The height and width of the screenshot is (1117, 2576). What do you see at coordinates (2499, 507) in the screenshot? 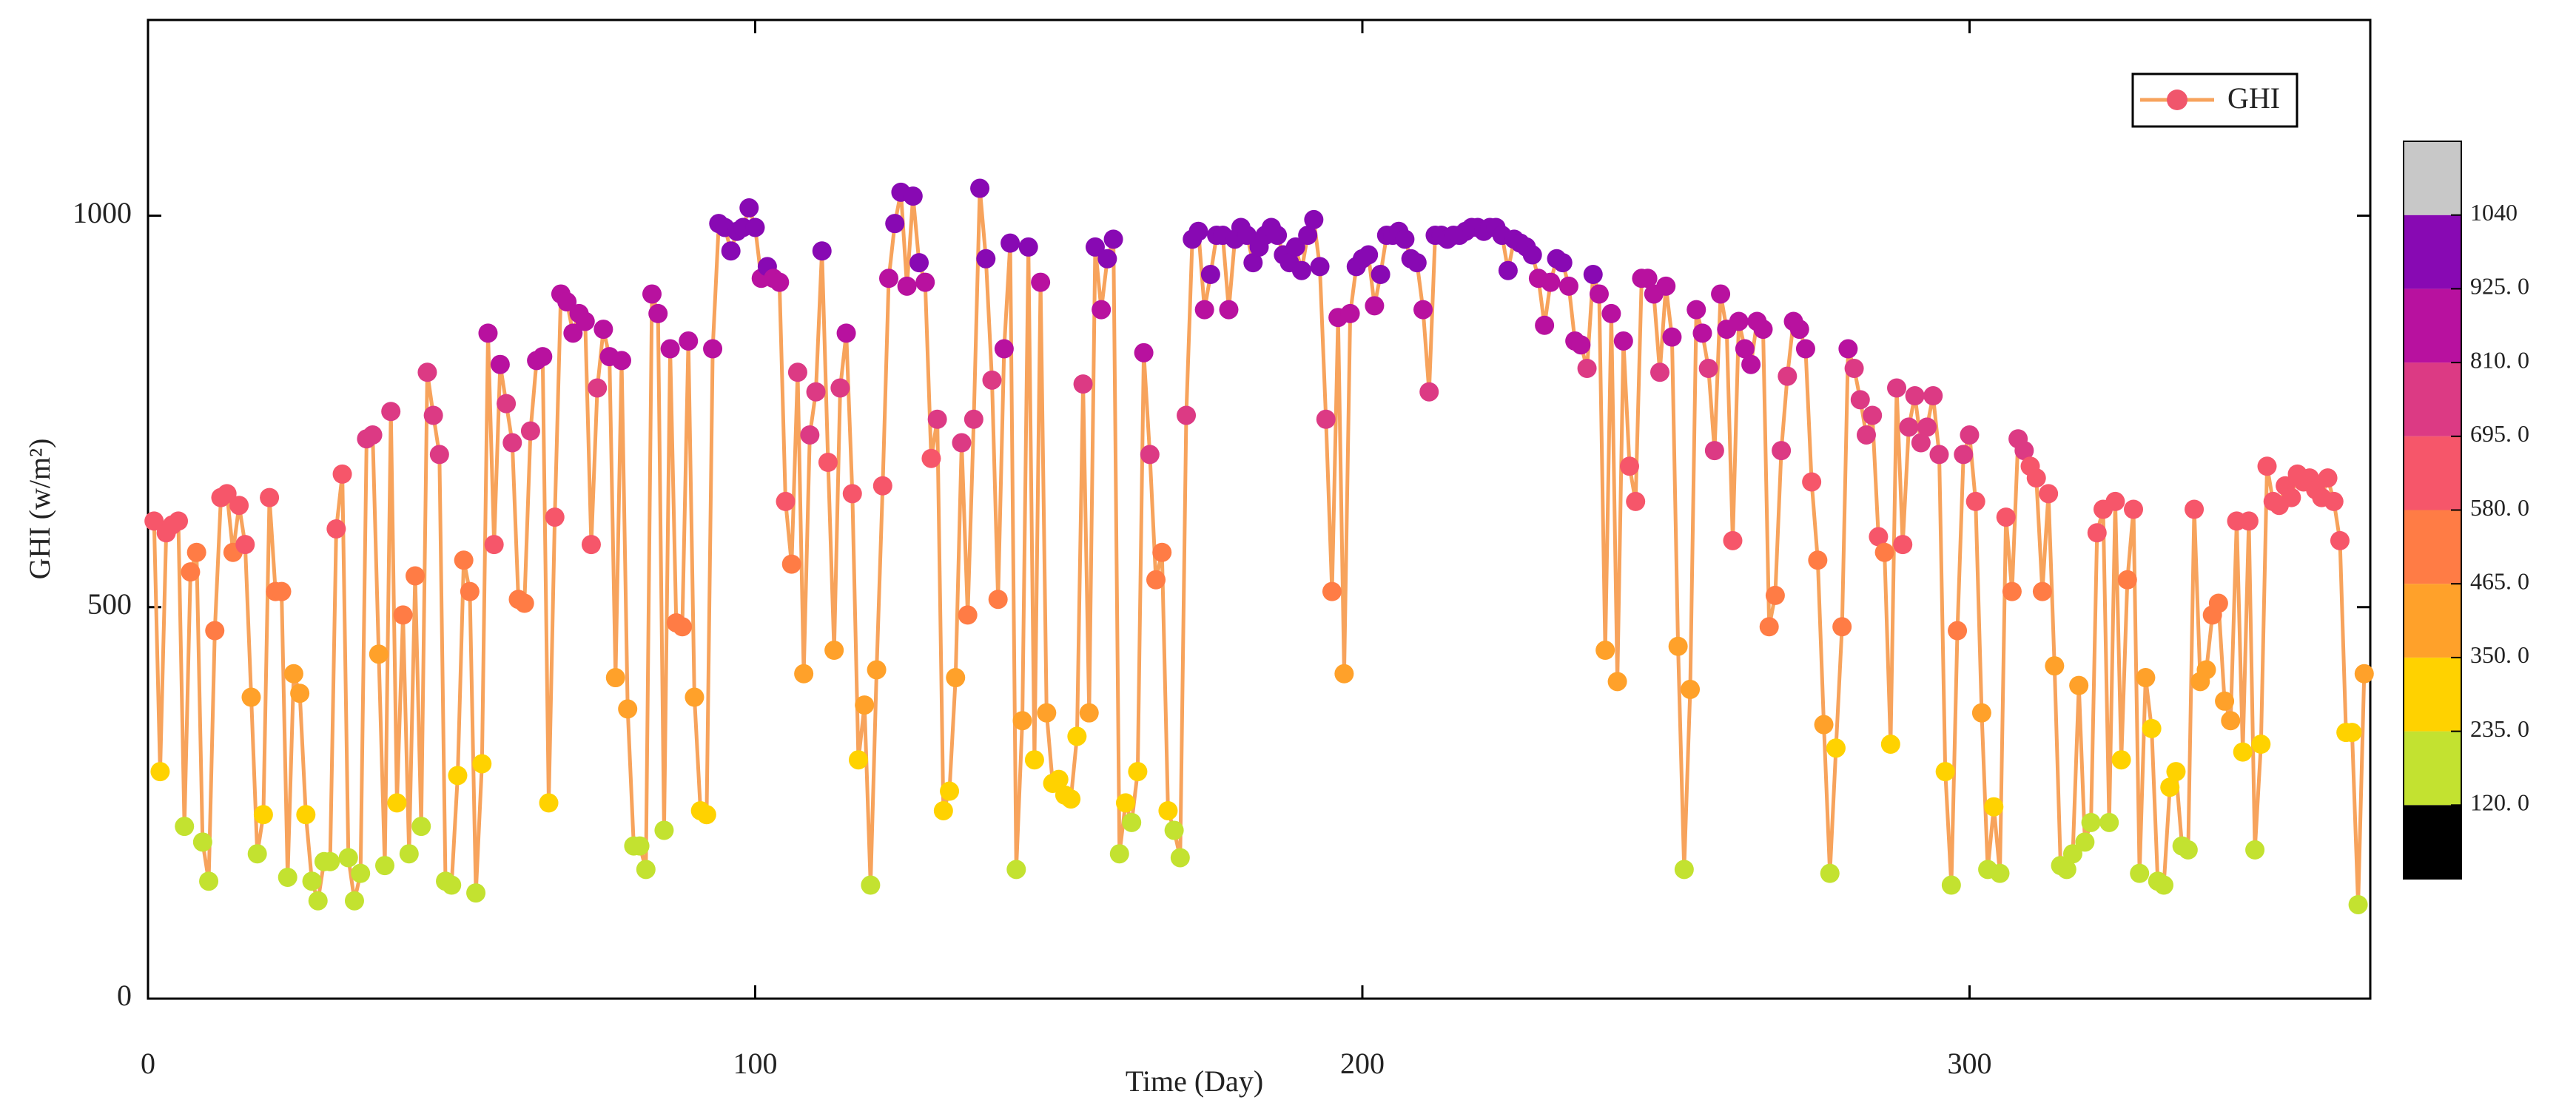
I see `colorbar-tick-label: 580. 0` at bounding box center [2499, 507].